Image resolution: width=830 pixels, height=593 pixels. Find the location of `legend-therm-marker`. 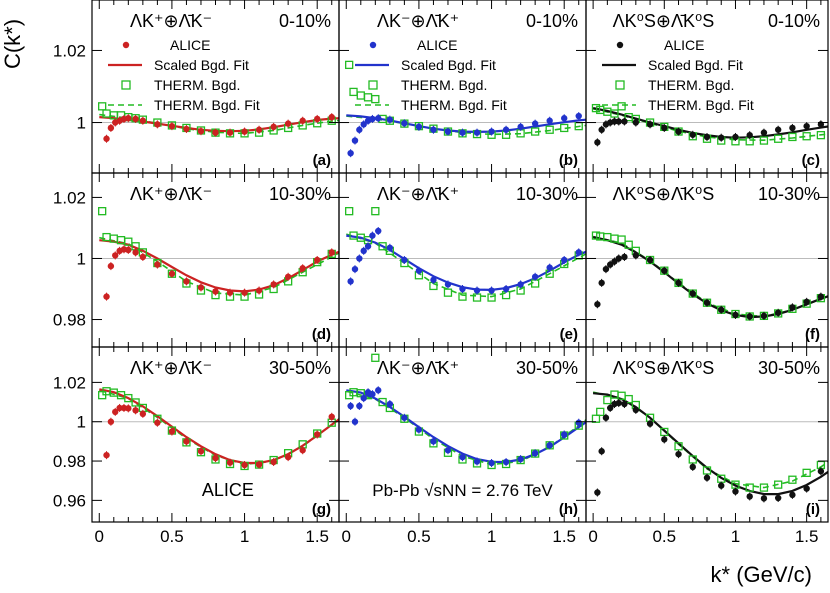

legend-therm-marker is located at coordinates (620, 85).